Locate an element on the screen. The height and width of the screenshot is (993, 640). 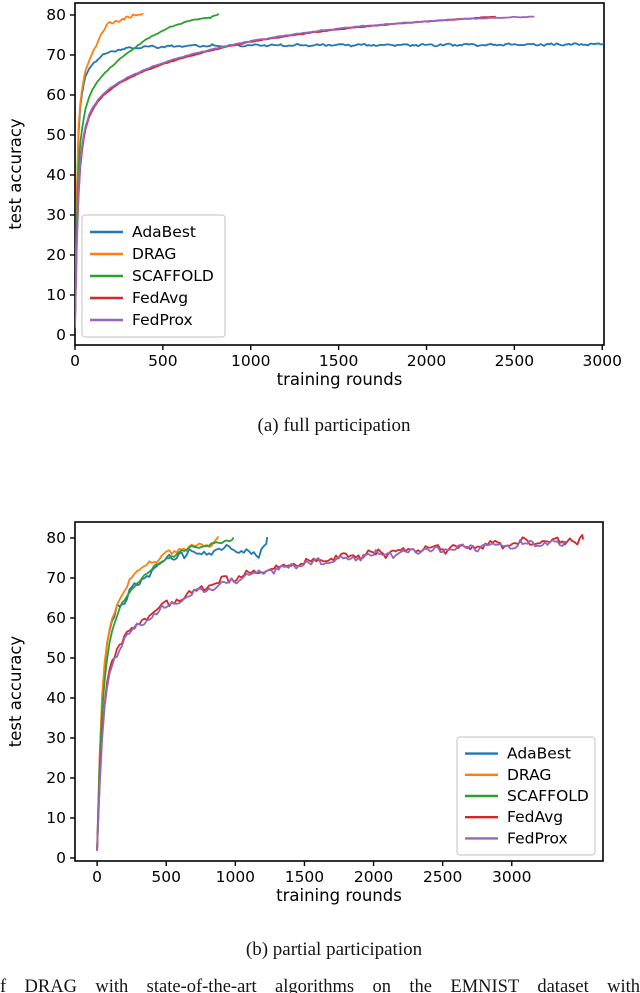
caption-partial-participation: (b) partial participation is located at coordinates (334, 949).